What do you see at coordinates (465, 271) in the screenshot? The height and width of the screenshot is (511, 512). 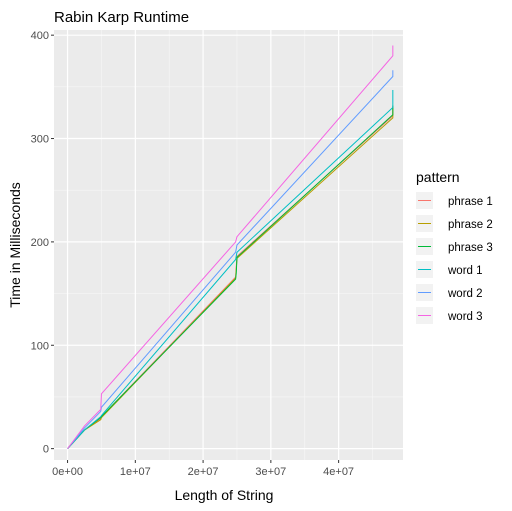 I see `legend-label: word 1` at bounding box center [465, 271].